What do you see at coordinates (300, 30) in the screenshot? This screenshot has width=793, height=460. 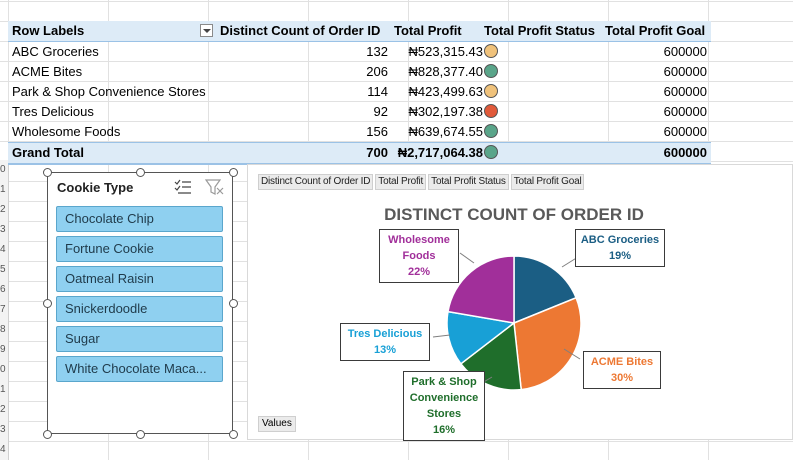 I see `distinct-count-header: Distinct Count of Order ID` at bounding box center [300, 30].